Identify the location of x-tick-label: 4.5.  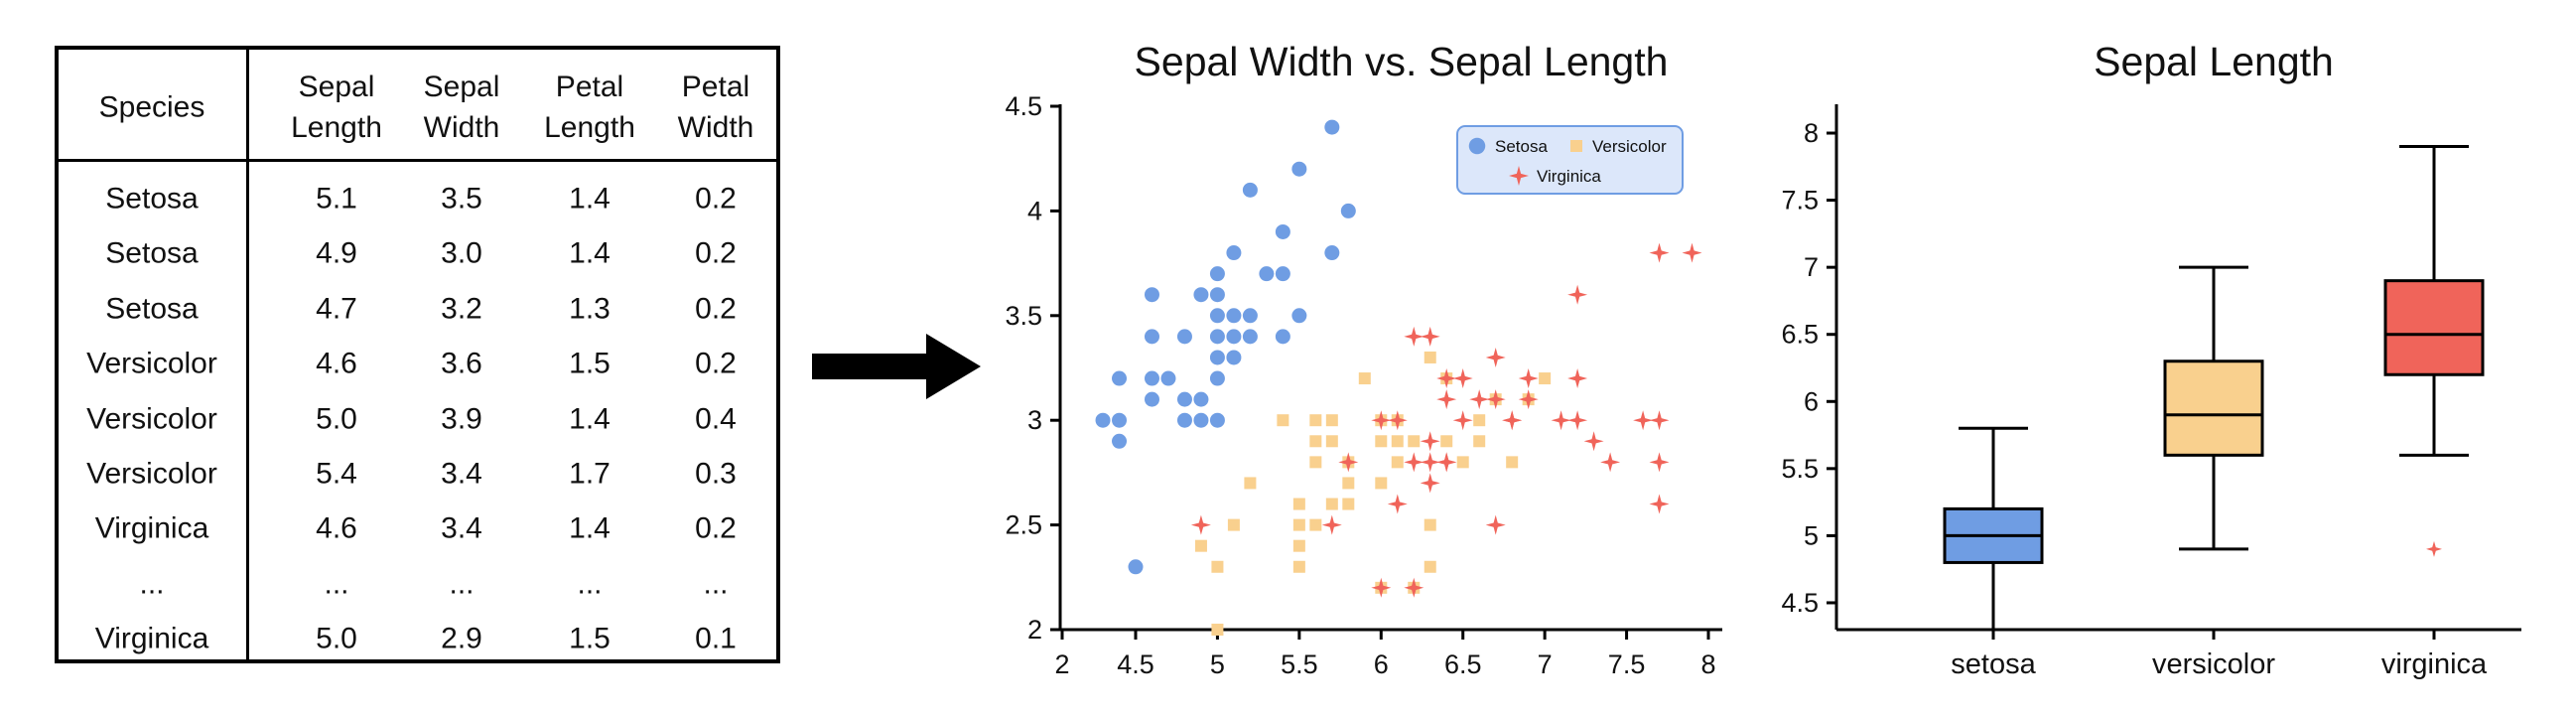
(1135, 664).